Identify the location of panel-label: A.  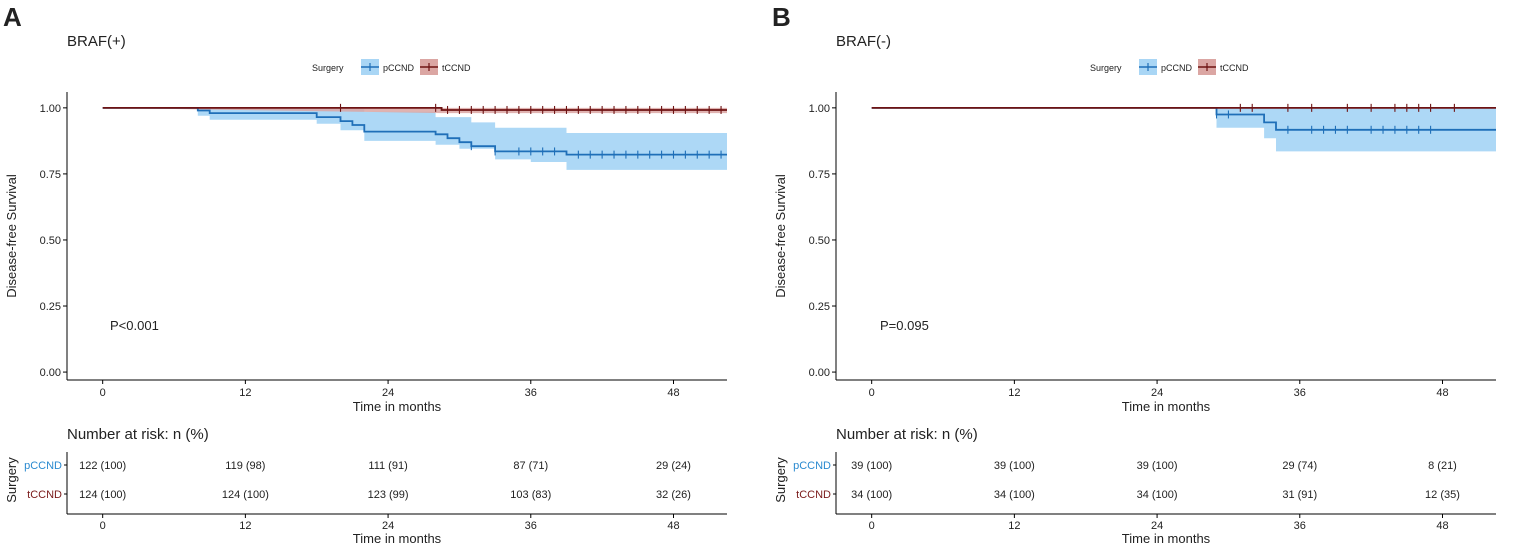
(12, 17).